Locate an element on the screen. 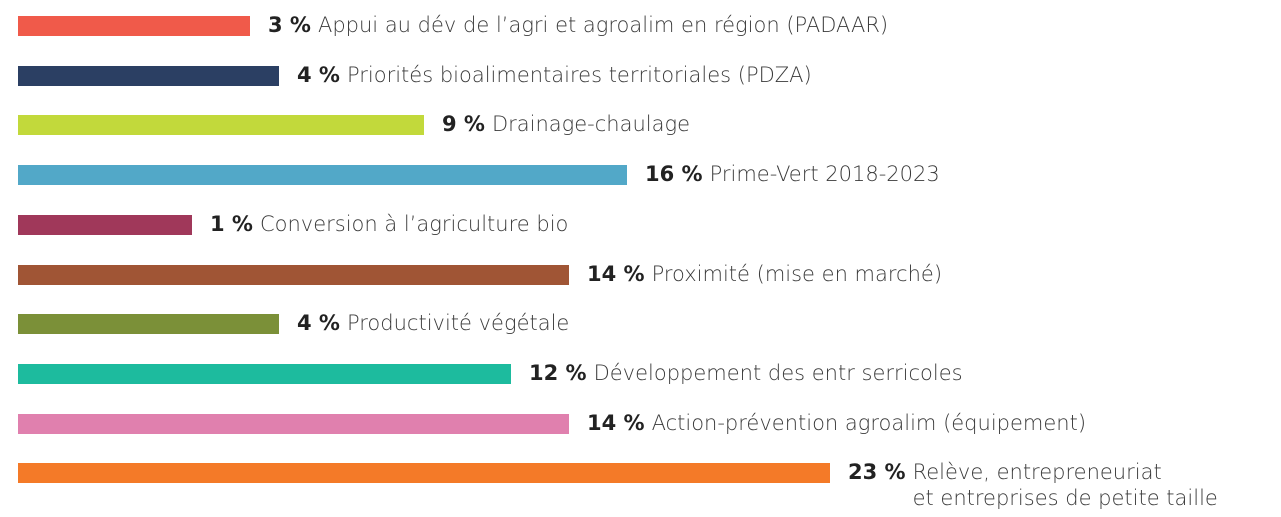 This screenshot has width=1281, height=517. category-label: Prime-Vert 2018-2023 is located at coordinates (824, 174).